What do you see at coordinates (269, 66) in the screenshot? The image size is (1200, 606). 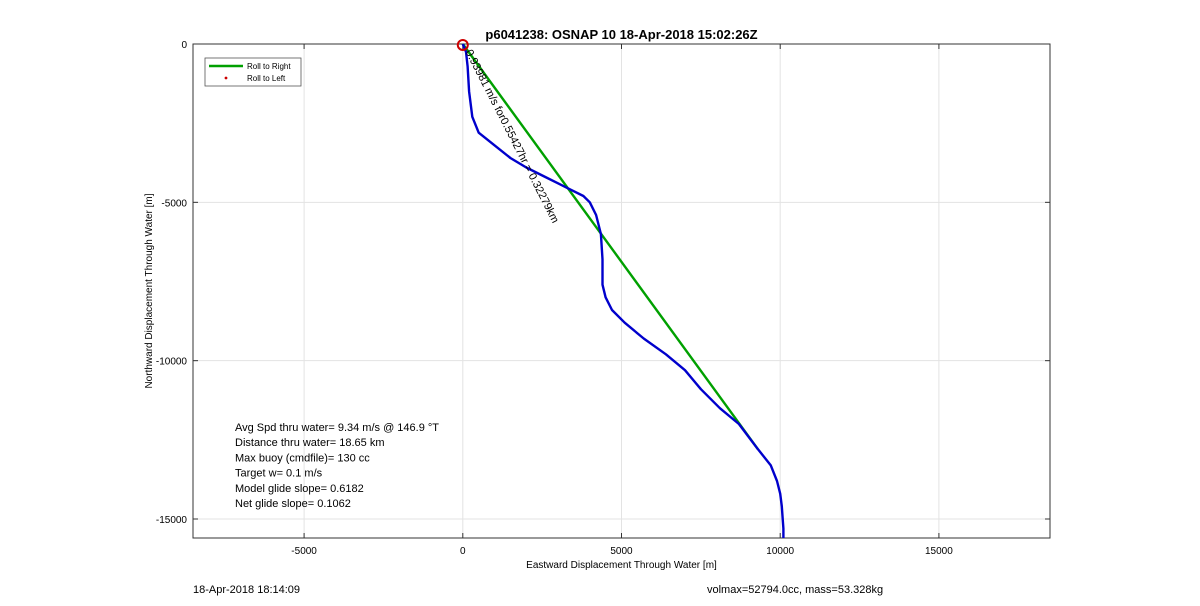 I see `legend-label: Roll to Right` at bounding box center [269, 66].